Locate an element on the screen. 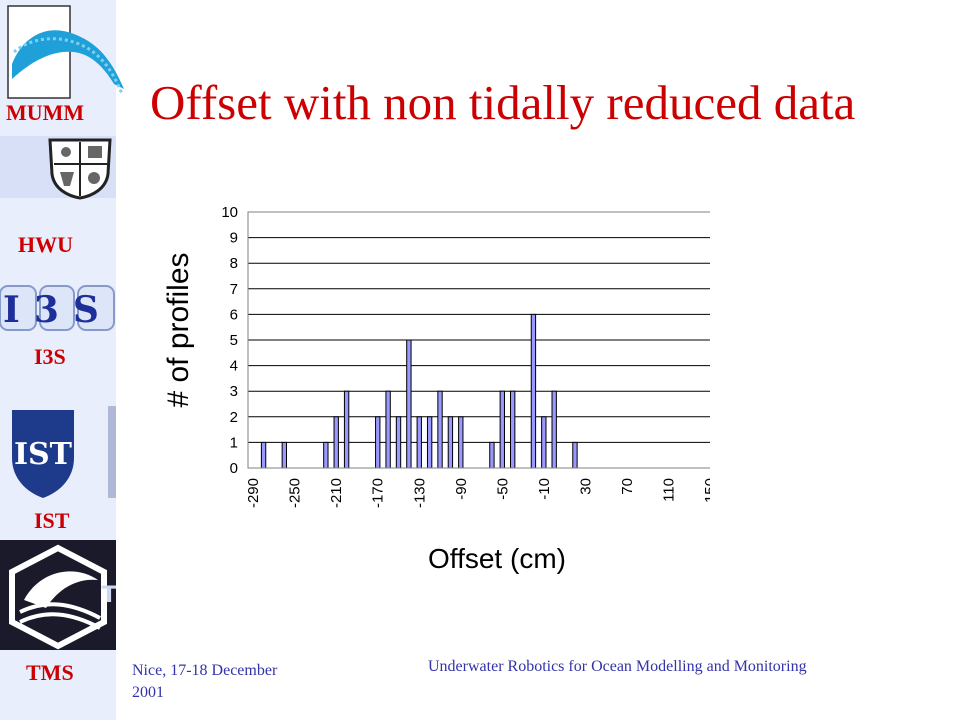 This screenshot has width=960, height=720. tms-logo-text: T is located at coordinates (108, 595).